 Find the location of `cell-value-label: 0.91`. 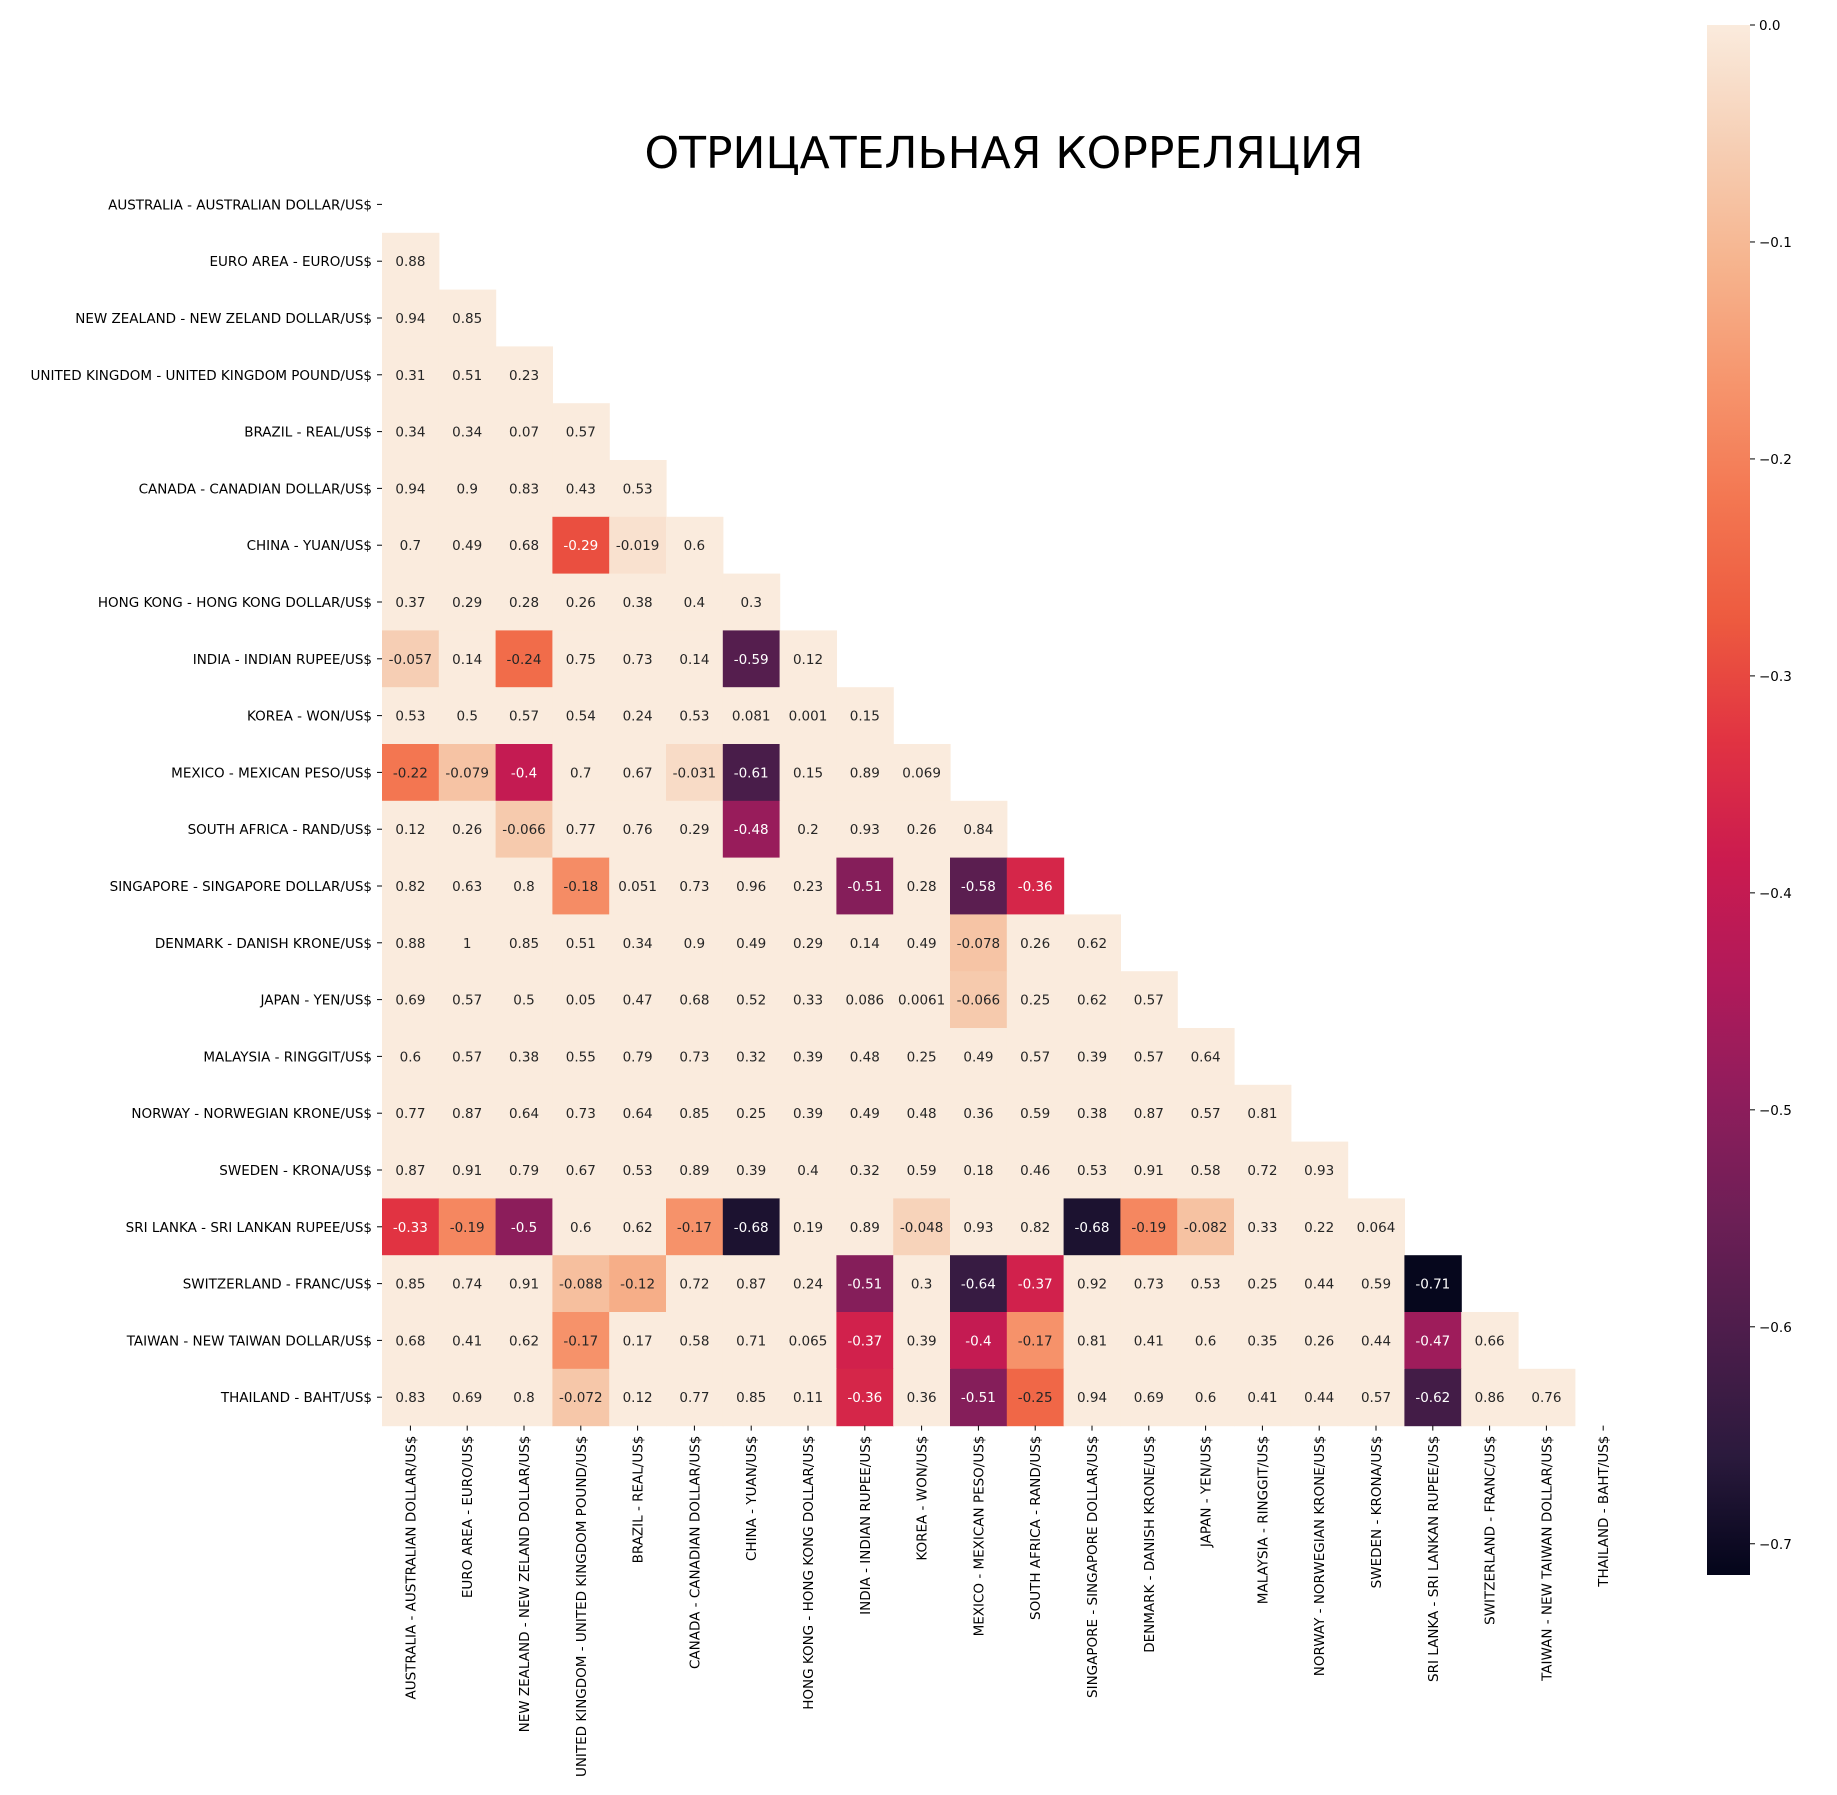

cell-value-label: 0.91 is located at coordinates (467, 1171).